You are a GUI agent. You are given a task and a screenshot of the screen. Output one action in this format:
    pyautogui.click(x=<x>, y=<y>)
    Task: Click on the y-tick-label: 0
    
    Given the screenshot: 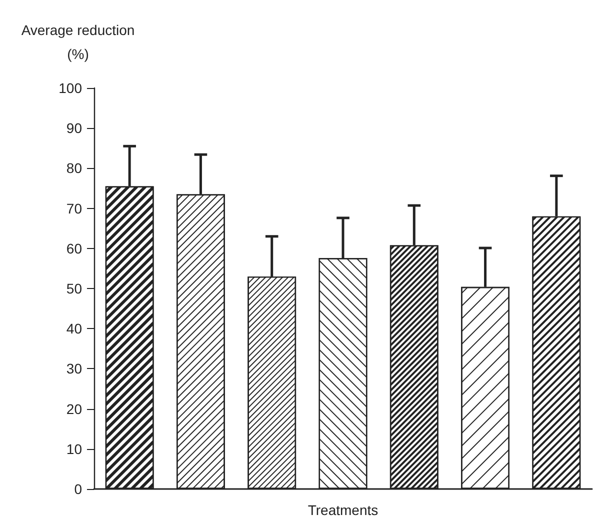 What is the action you would take?
    pyautogui.click(x=78, y=489)
    